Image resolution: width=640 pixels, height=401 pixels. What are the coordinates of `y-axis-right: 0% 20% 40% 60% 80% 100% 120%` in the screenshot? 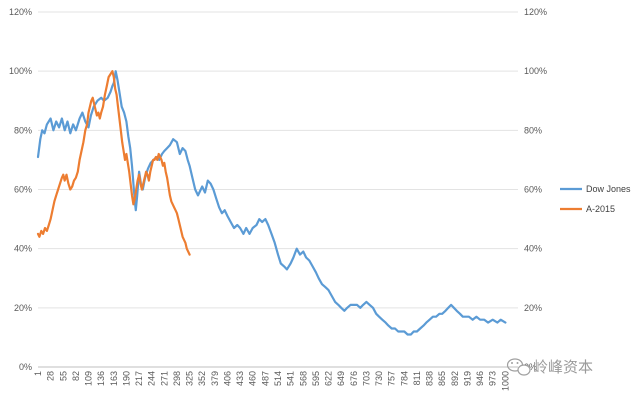 It's located at (535, 189).